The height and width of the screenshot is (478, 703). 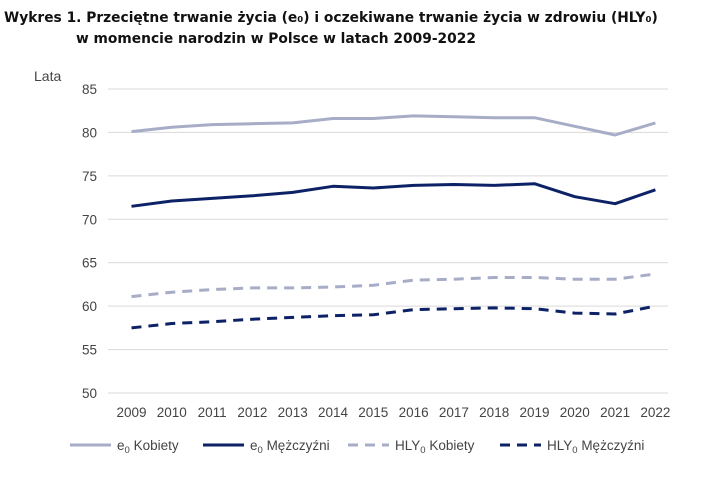 What do you see at coordinates (172, 412) in the screenshot?
I see `x-tick-label: 2010` at bounding box center [172, 412].